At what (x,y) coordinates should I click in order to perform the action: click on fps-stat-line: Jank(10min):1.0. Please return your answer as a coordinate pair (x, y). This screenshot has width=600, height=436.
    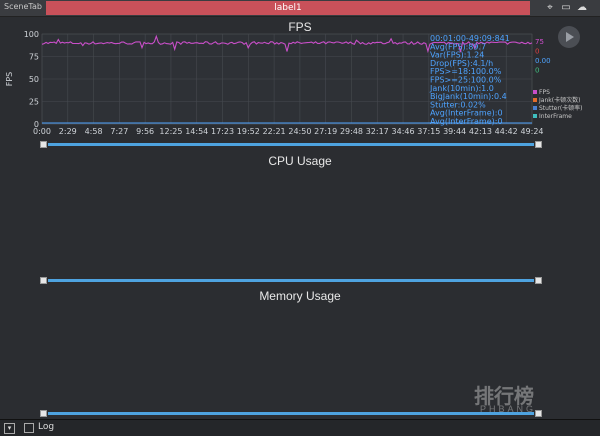
    Looking at the image, I should click on (461, 88).